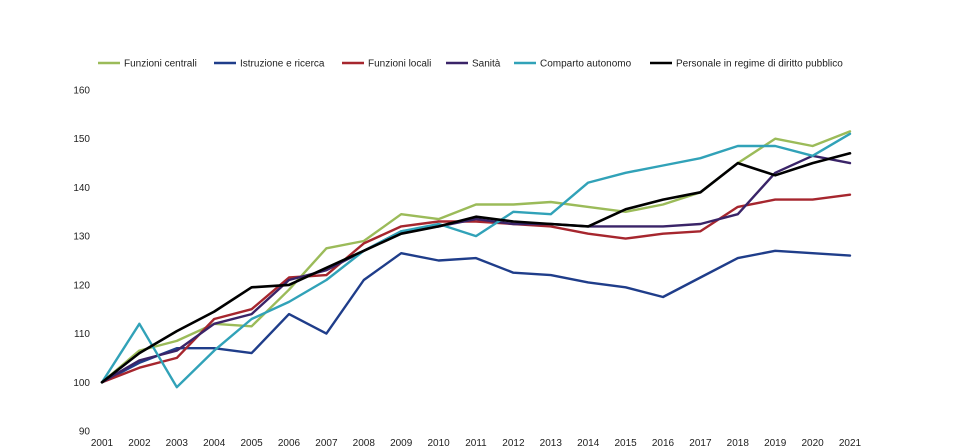 Image resolution: width=966 pixels, height=448 pixels. Describe the element at coordinates (438, 443) in the screenshot. I see `x-tick-label: 2010` at that location.